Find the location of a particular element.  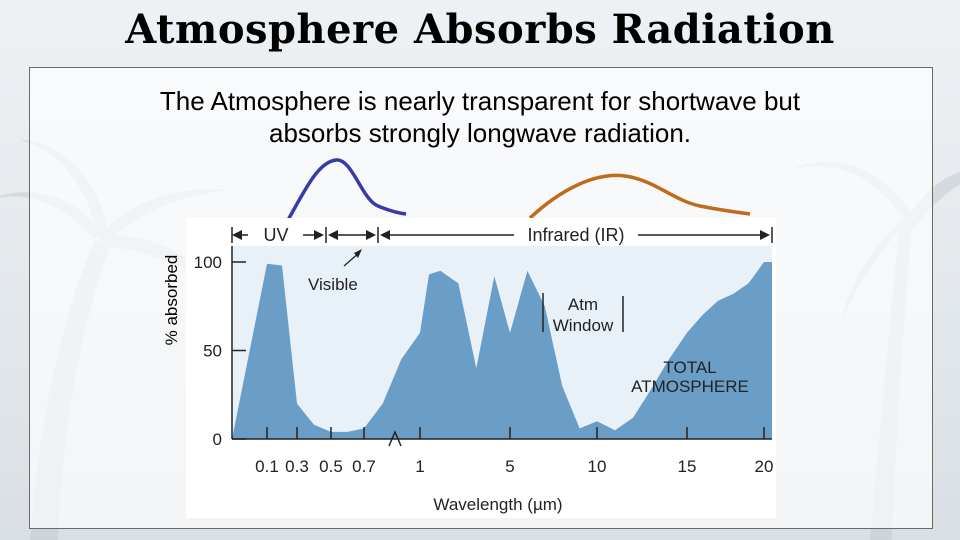

x-tick-label-20: 20 is located at coordinates (764, 466).